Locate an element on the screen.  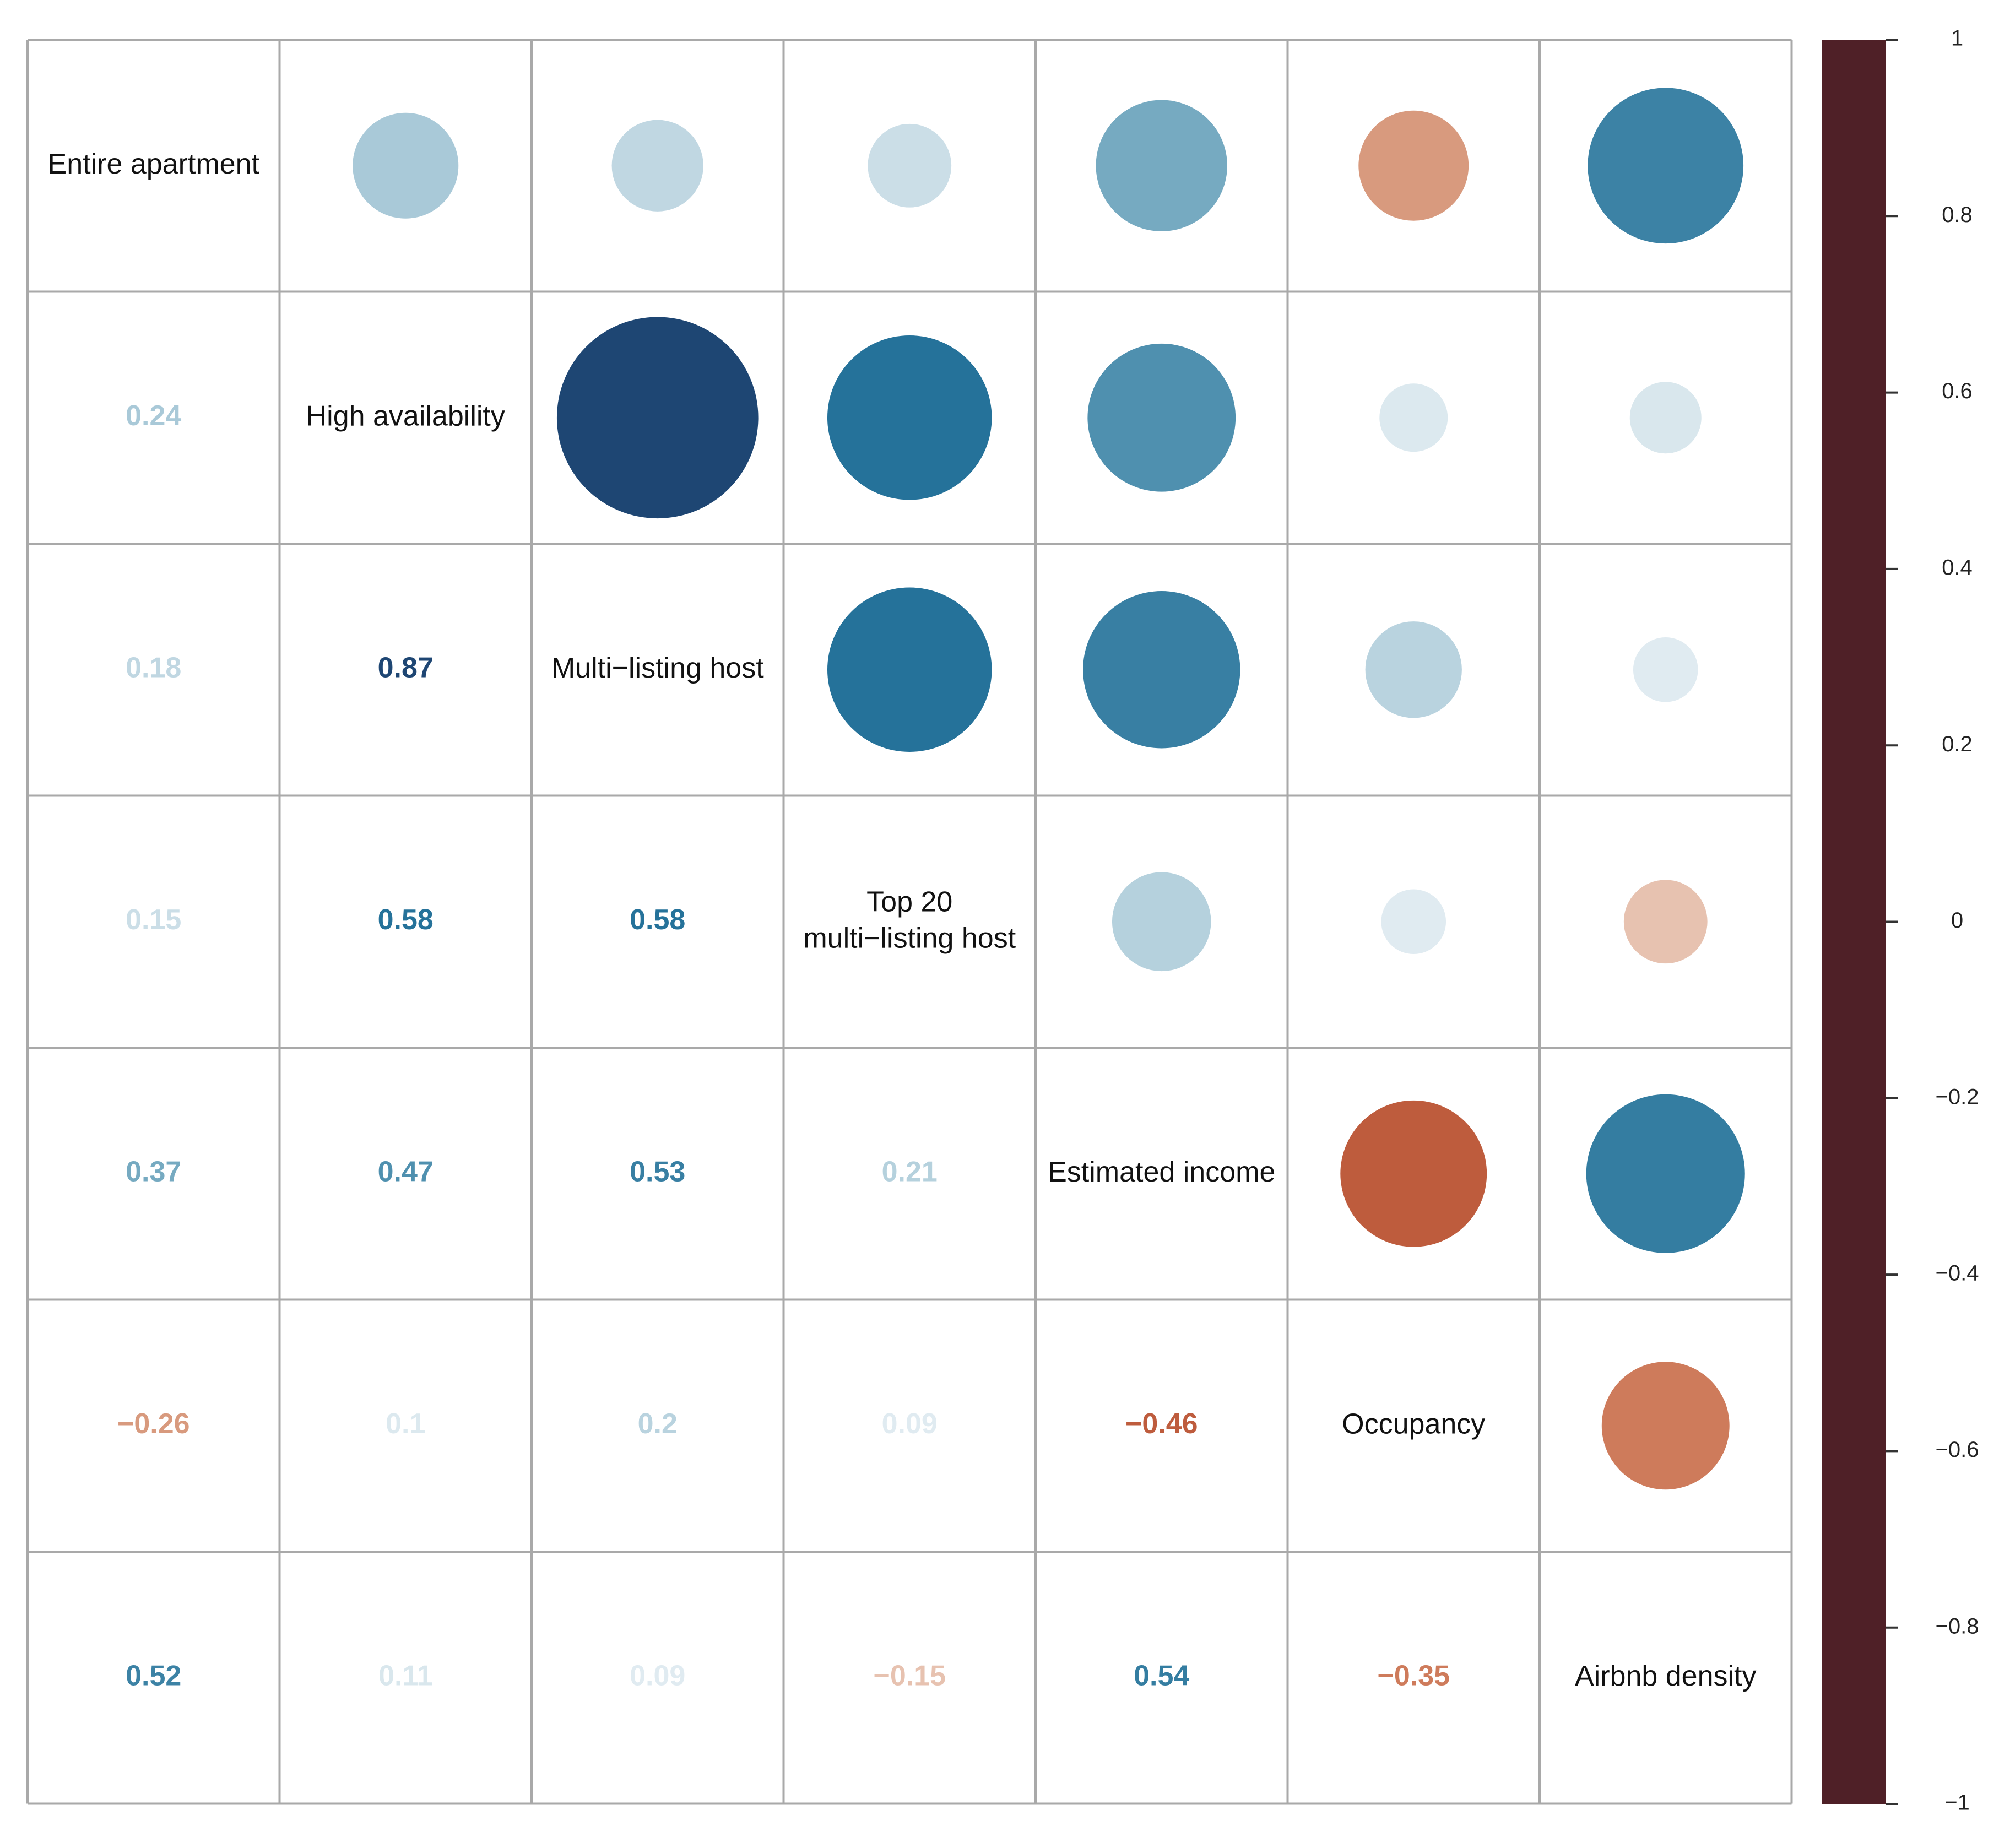
colorbar-tick-label: 0.4 is located at coordinates (1957, 567).